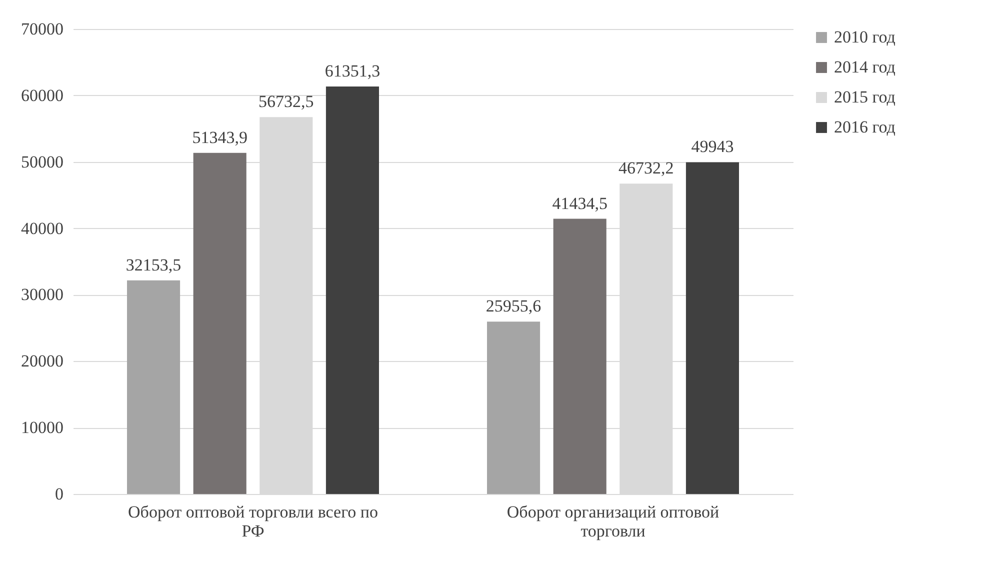 The image size is (995, 565). Describe the element at coordinates (220, 137) in the screenshot. I see `data-label: 51343,9` at that location.